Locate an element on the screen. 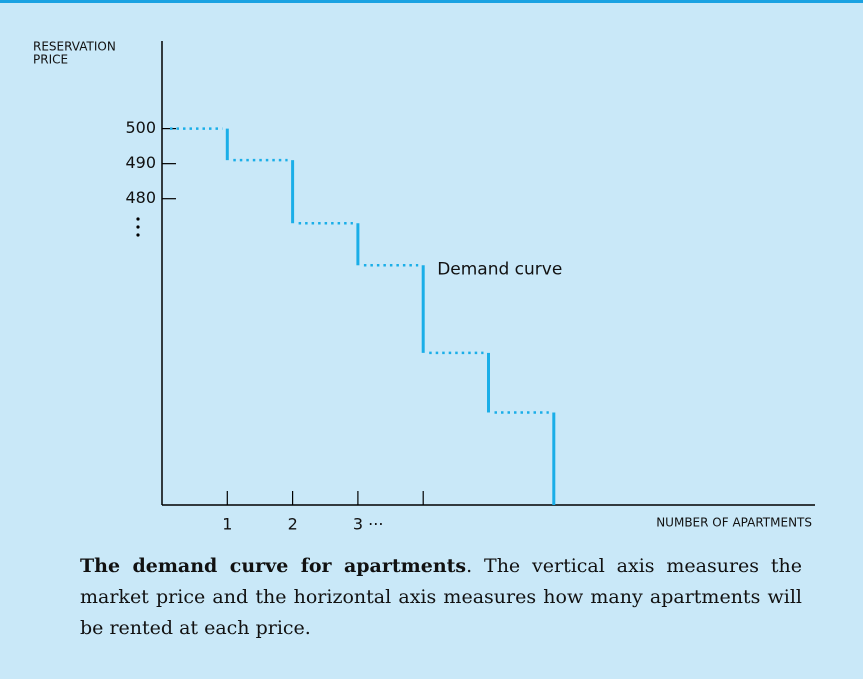 The image size is (863, 679). y-axis-label: PRICE is located at coordinates (50, 60).